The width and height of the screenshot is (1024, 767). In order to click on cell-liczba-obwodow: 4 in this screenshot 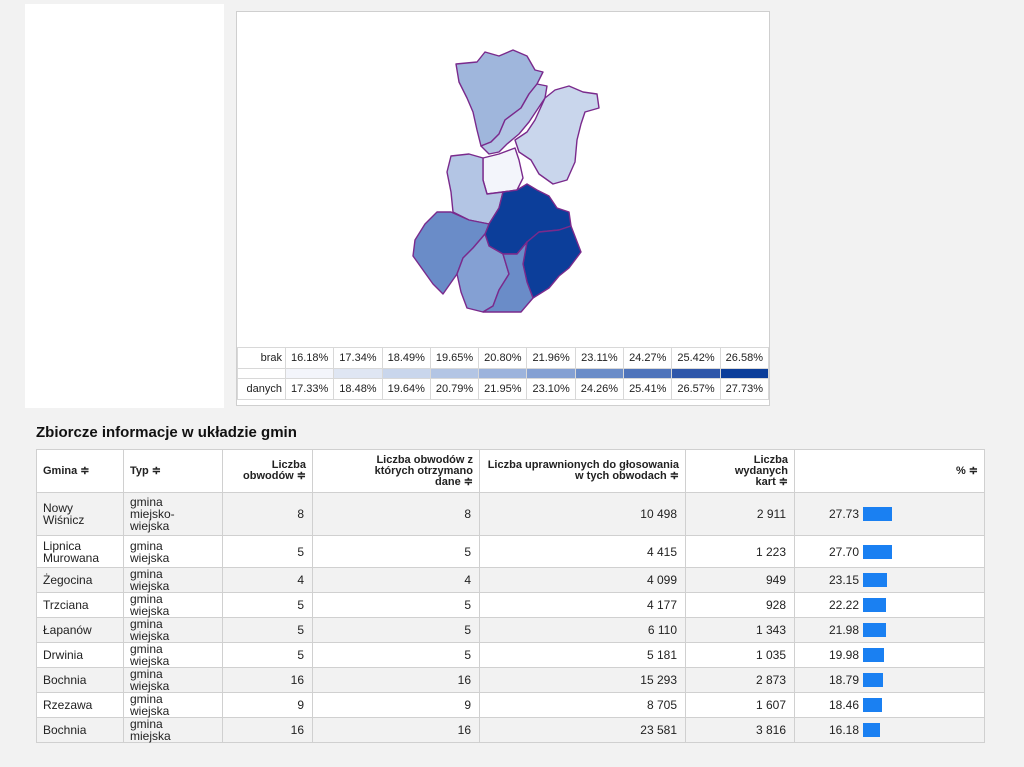, I will do `click(267, 580)`.